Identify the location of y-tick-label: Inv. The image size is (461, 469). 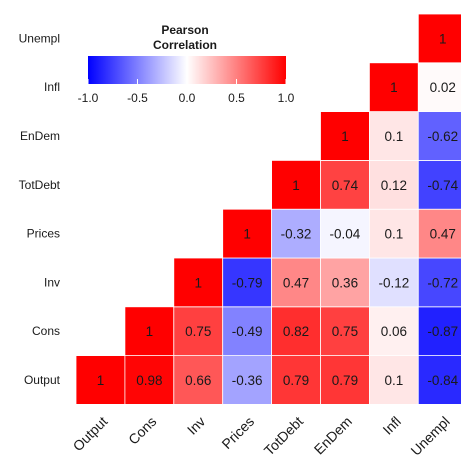
(52, 282).